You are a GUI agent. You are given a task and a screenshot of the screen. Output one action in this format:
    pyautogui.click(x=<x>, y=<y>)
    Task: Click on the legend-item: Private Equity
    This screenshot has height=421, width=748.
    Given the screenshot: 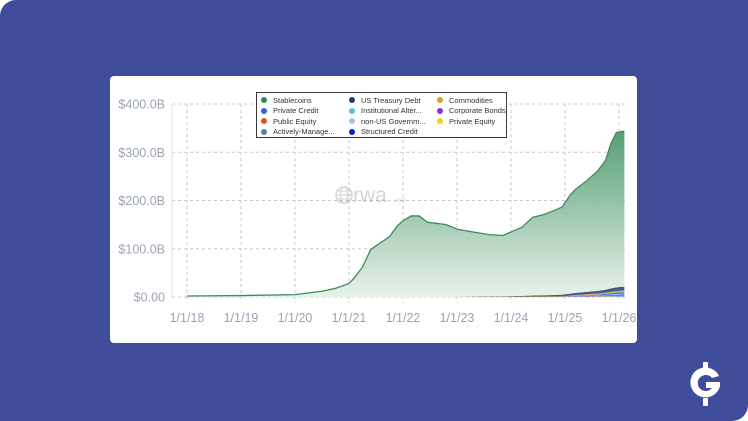 What is the action you would take?
    pyautogui.click(x=474, y=121)
    